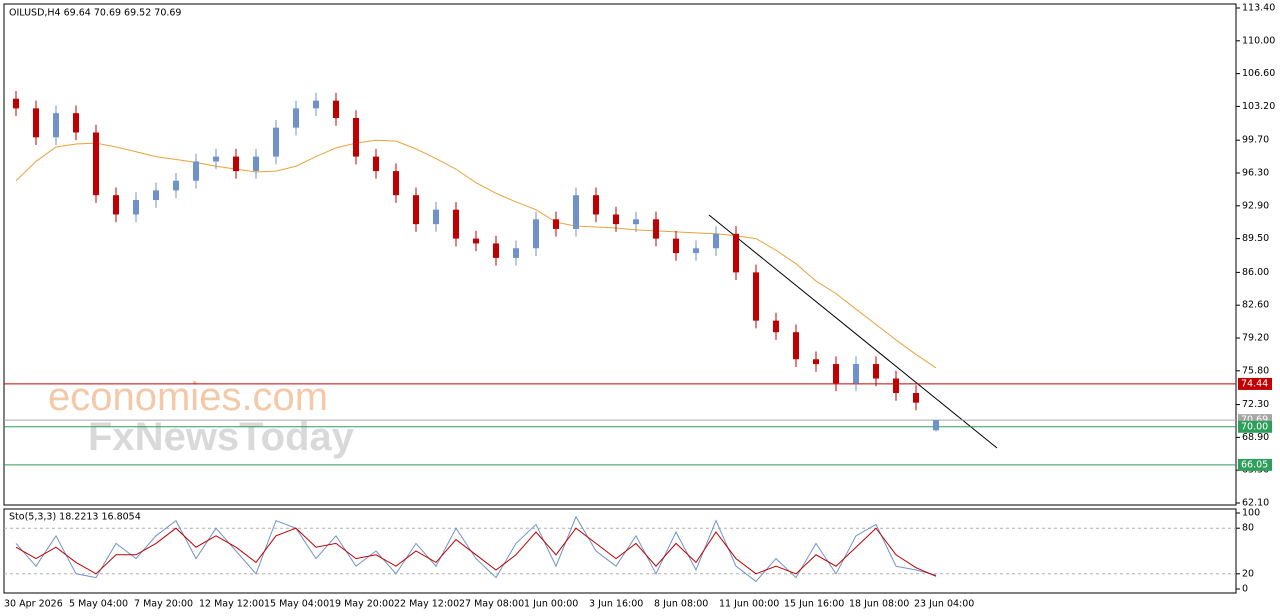 The image size is (1280, 616). I want to click on time-label: 22 May 12:00, so click(426, 604).